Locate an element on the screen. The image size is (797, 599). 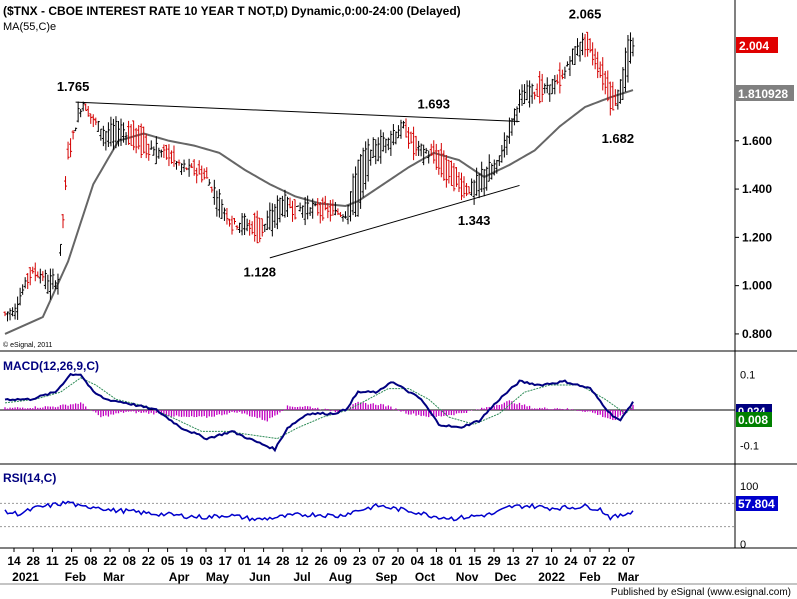
x-month-label: Aug is located at coordinates (340, 577).